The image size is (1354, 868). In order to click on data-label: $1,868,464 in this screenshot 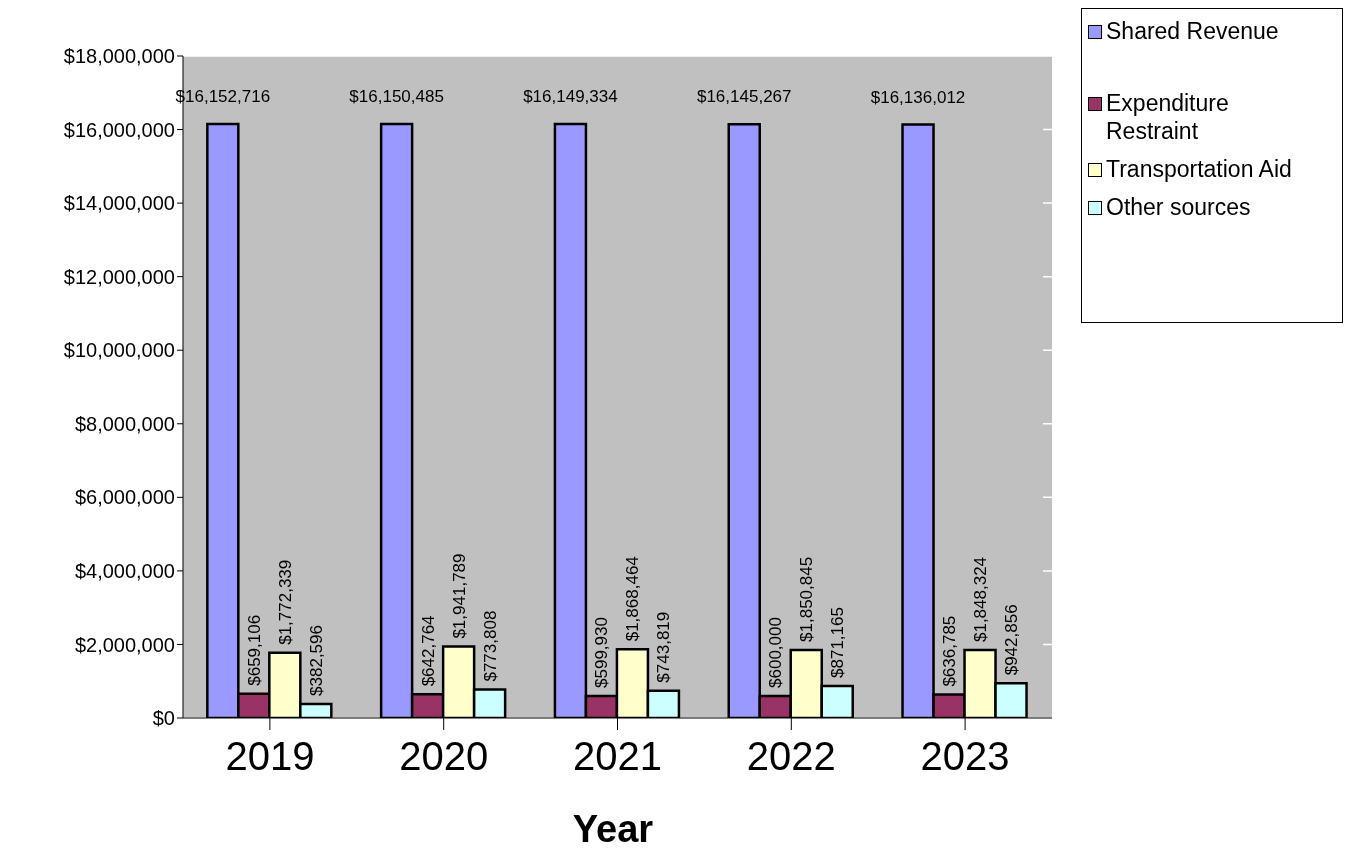, I will do `click(633, 599)`.